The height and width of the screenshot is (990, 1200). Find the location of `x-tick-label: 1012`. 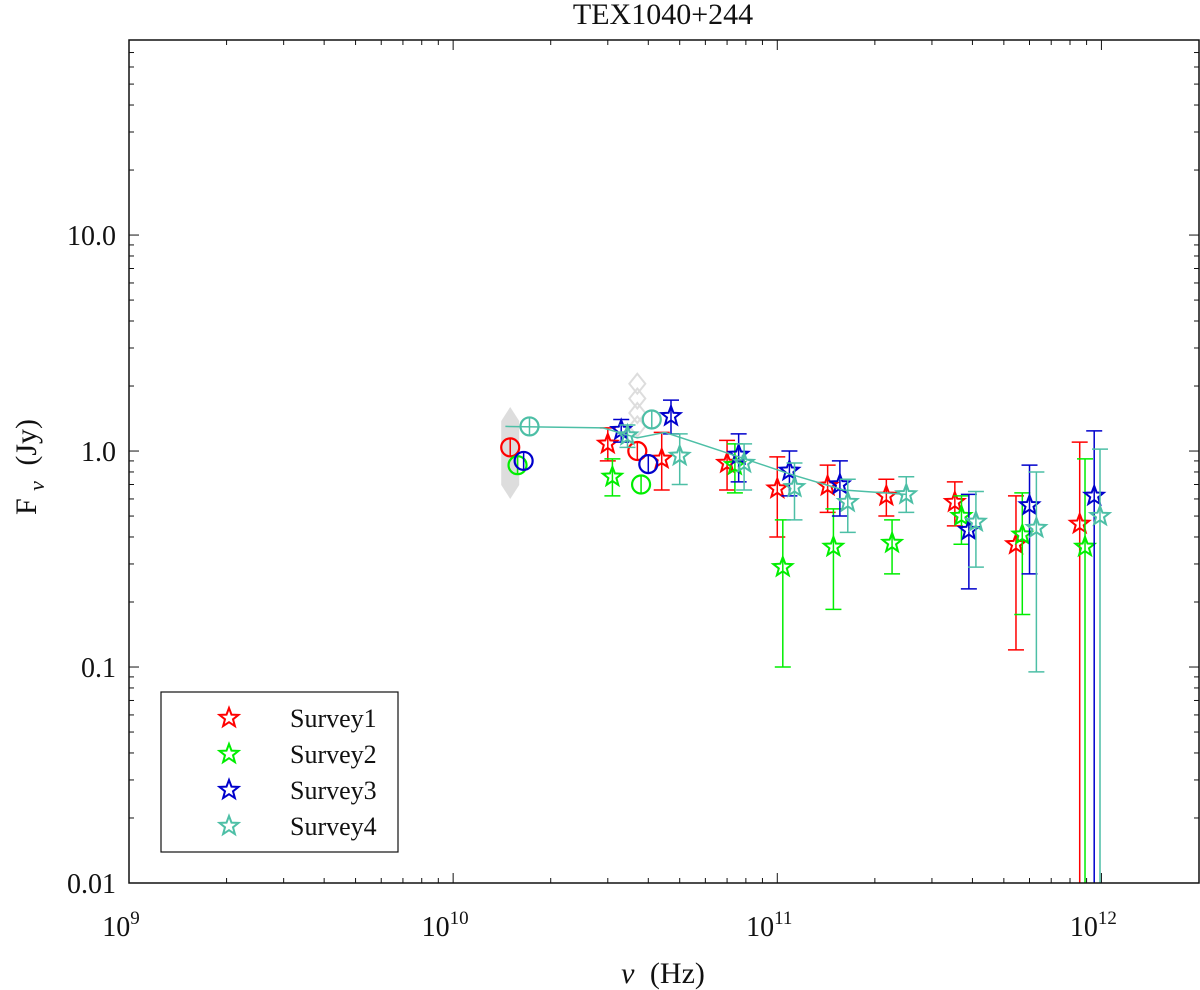

x-tick-label: 1012 is located at coordinates (1093, 925).